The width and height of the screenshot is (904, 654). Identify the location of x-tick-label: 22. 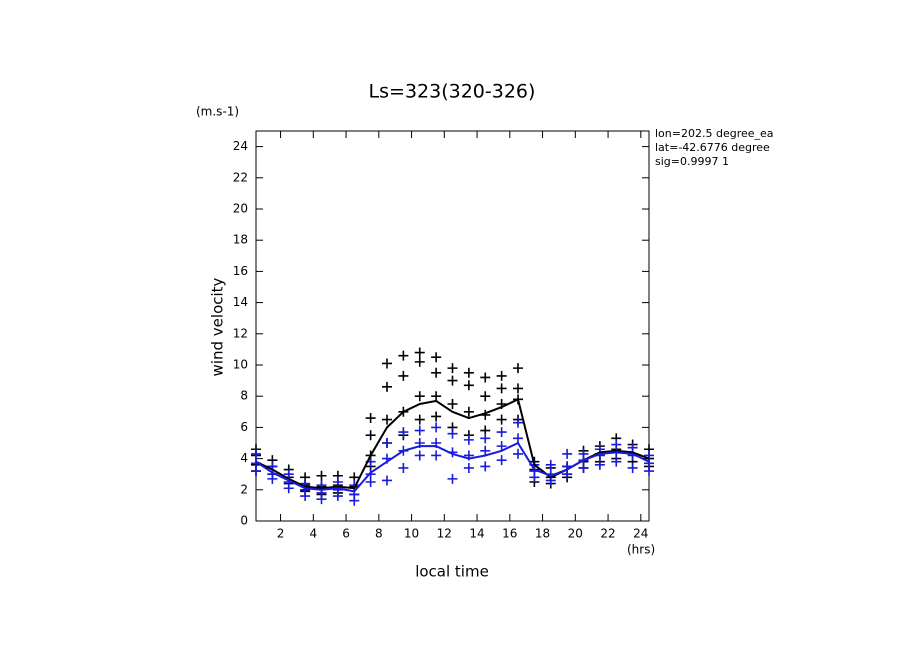
(607, 534).